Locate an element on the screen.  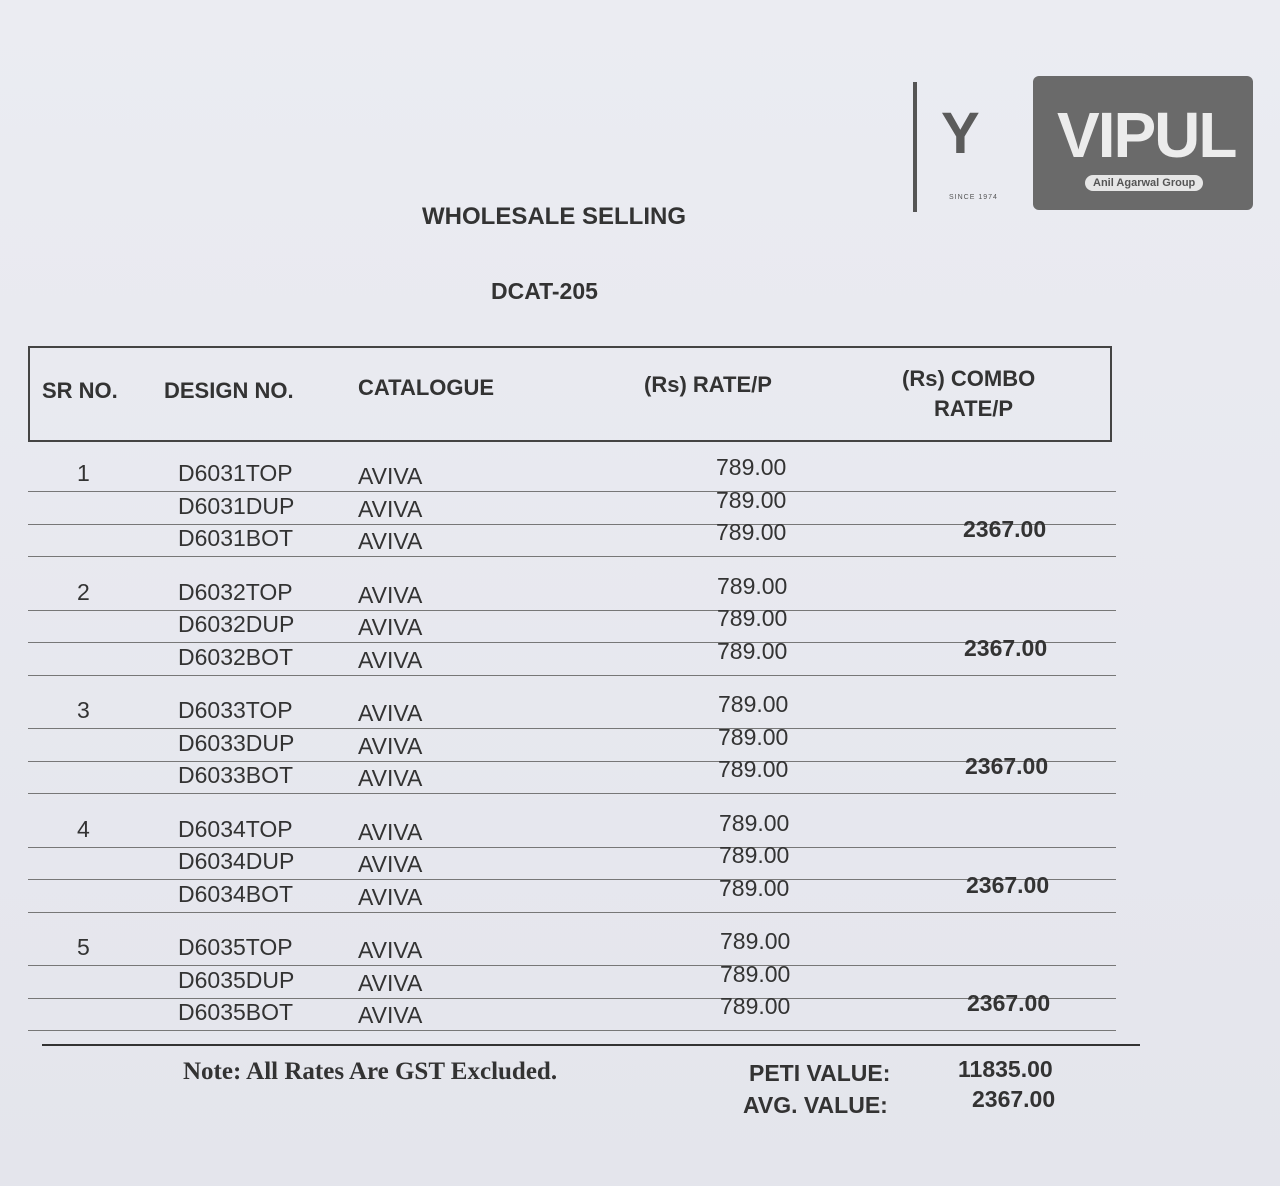
header-design: DESIGN NO. is located at coordinates (229, 390).